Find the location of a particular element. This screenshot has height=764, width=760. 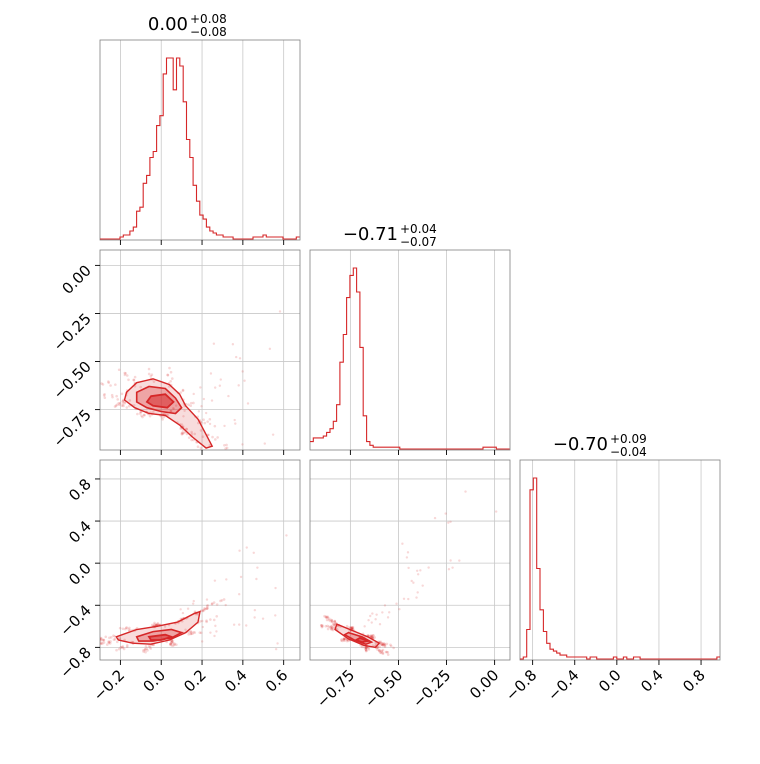

y-tick-label: 0.8 is located at coordinates (80, 490).